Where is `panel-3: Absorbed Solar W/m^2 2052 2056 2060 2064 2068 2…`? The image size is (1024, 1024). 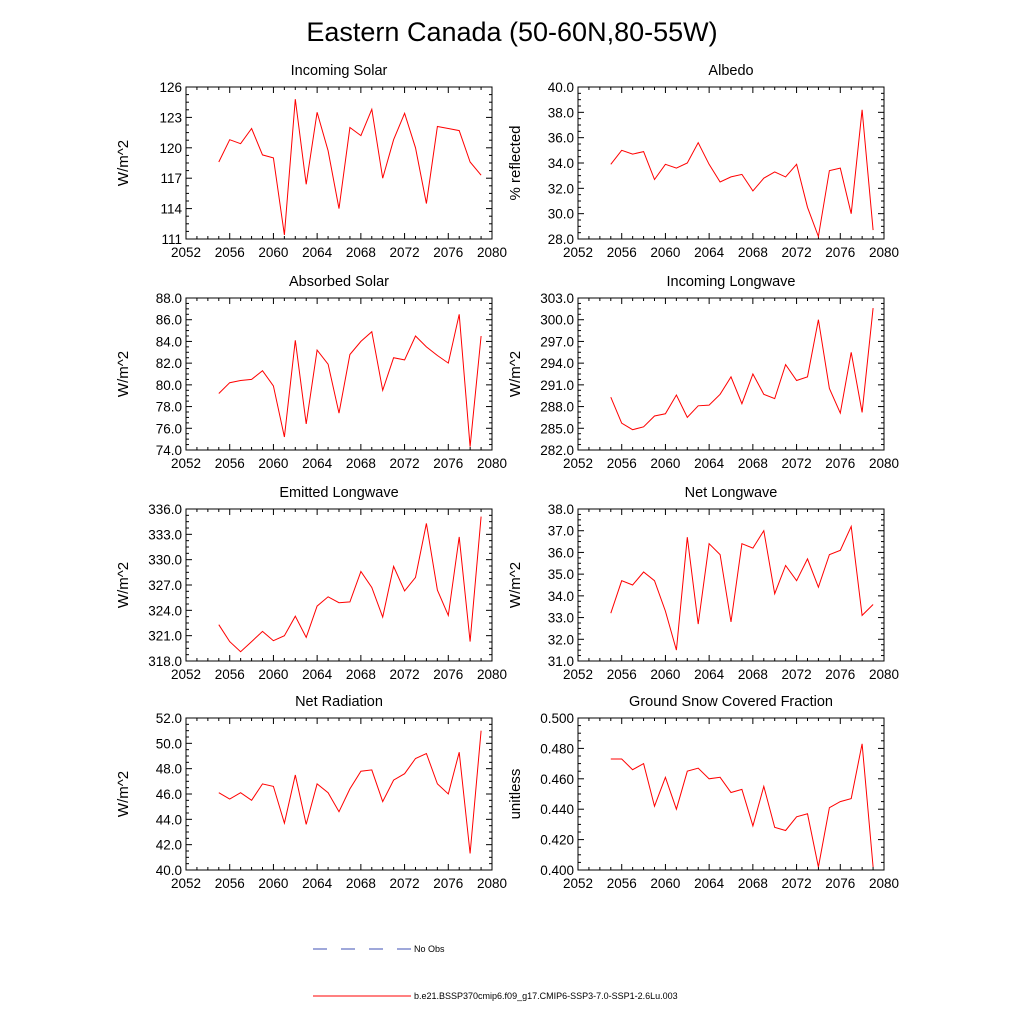 panel-3: Absorbed Solar W/m^2 2052 2056 2060 2064 2068 2… is located at coordinates (311, 372).